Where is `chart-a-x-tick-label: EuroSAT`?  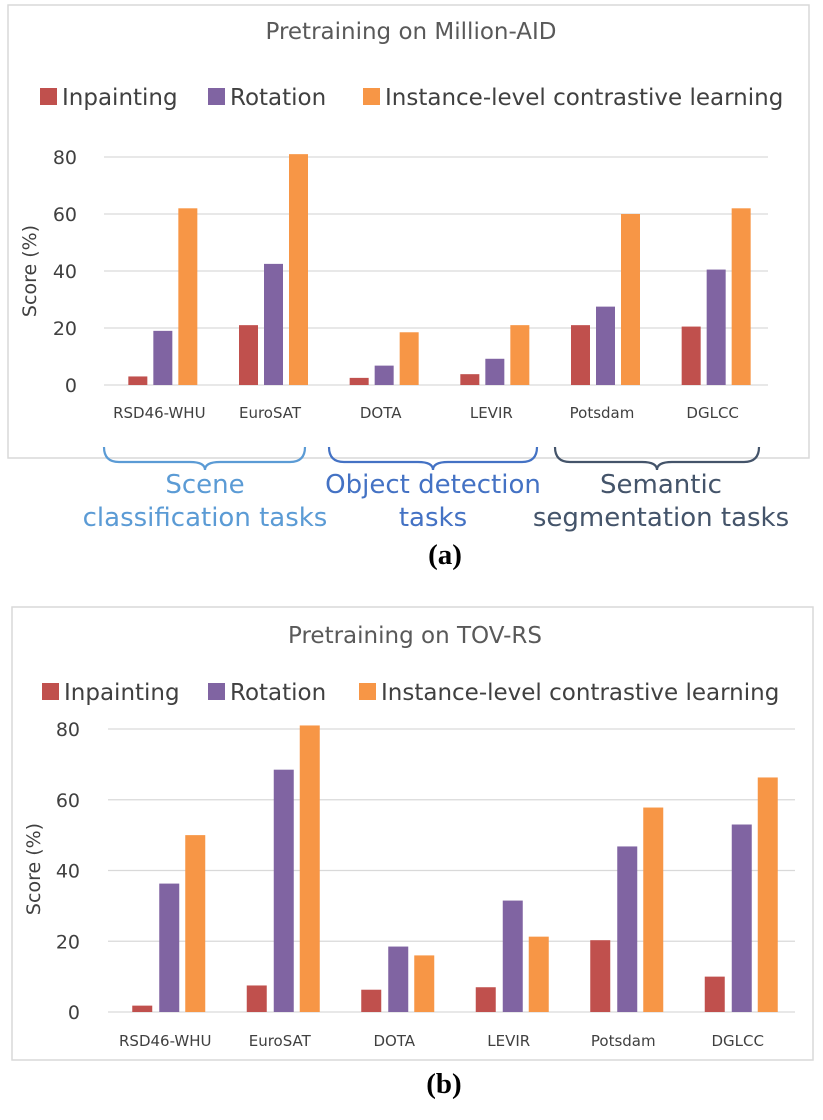 chart-a-x-tick-label: EuroSAT is located at coordinates (270, 413).